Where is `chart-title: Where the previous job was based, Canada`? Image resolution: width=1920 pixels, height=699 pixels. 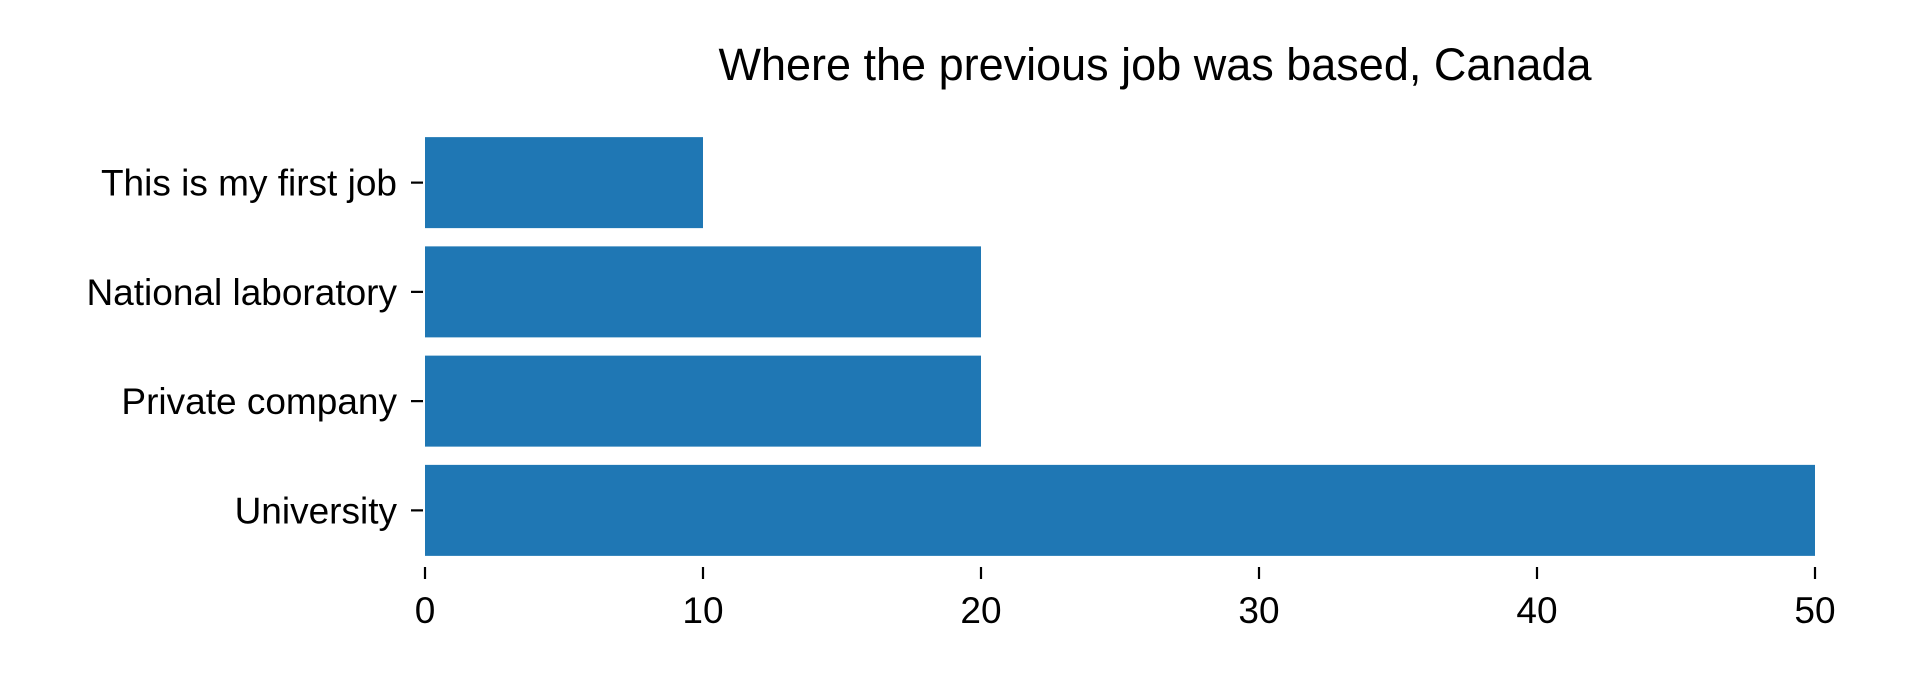 chart-title: Where the previous job was based, Canada is located at coordinates (1155, 64).